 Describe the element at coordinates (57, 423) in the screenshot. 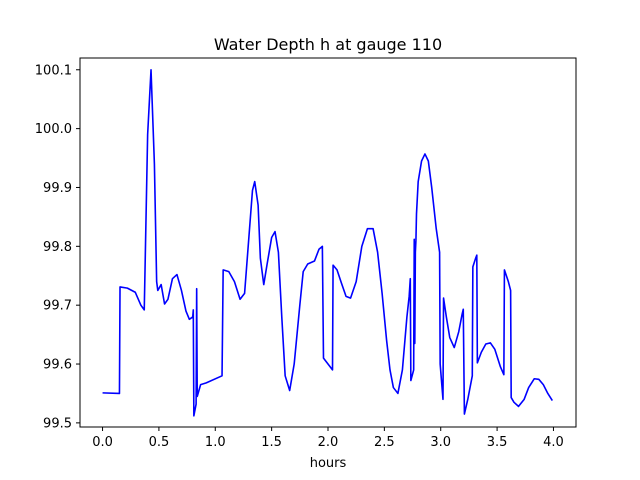

I see `y-tick-label: 99.5` at that location.